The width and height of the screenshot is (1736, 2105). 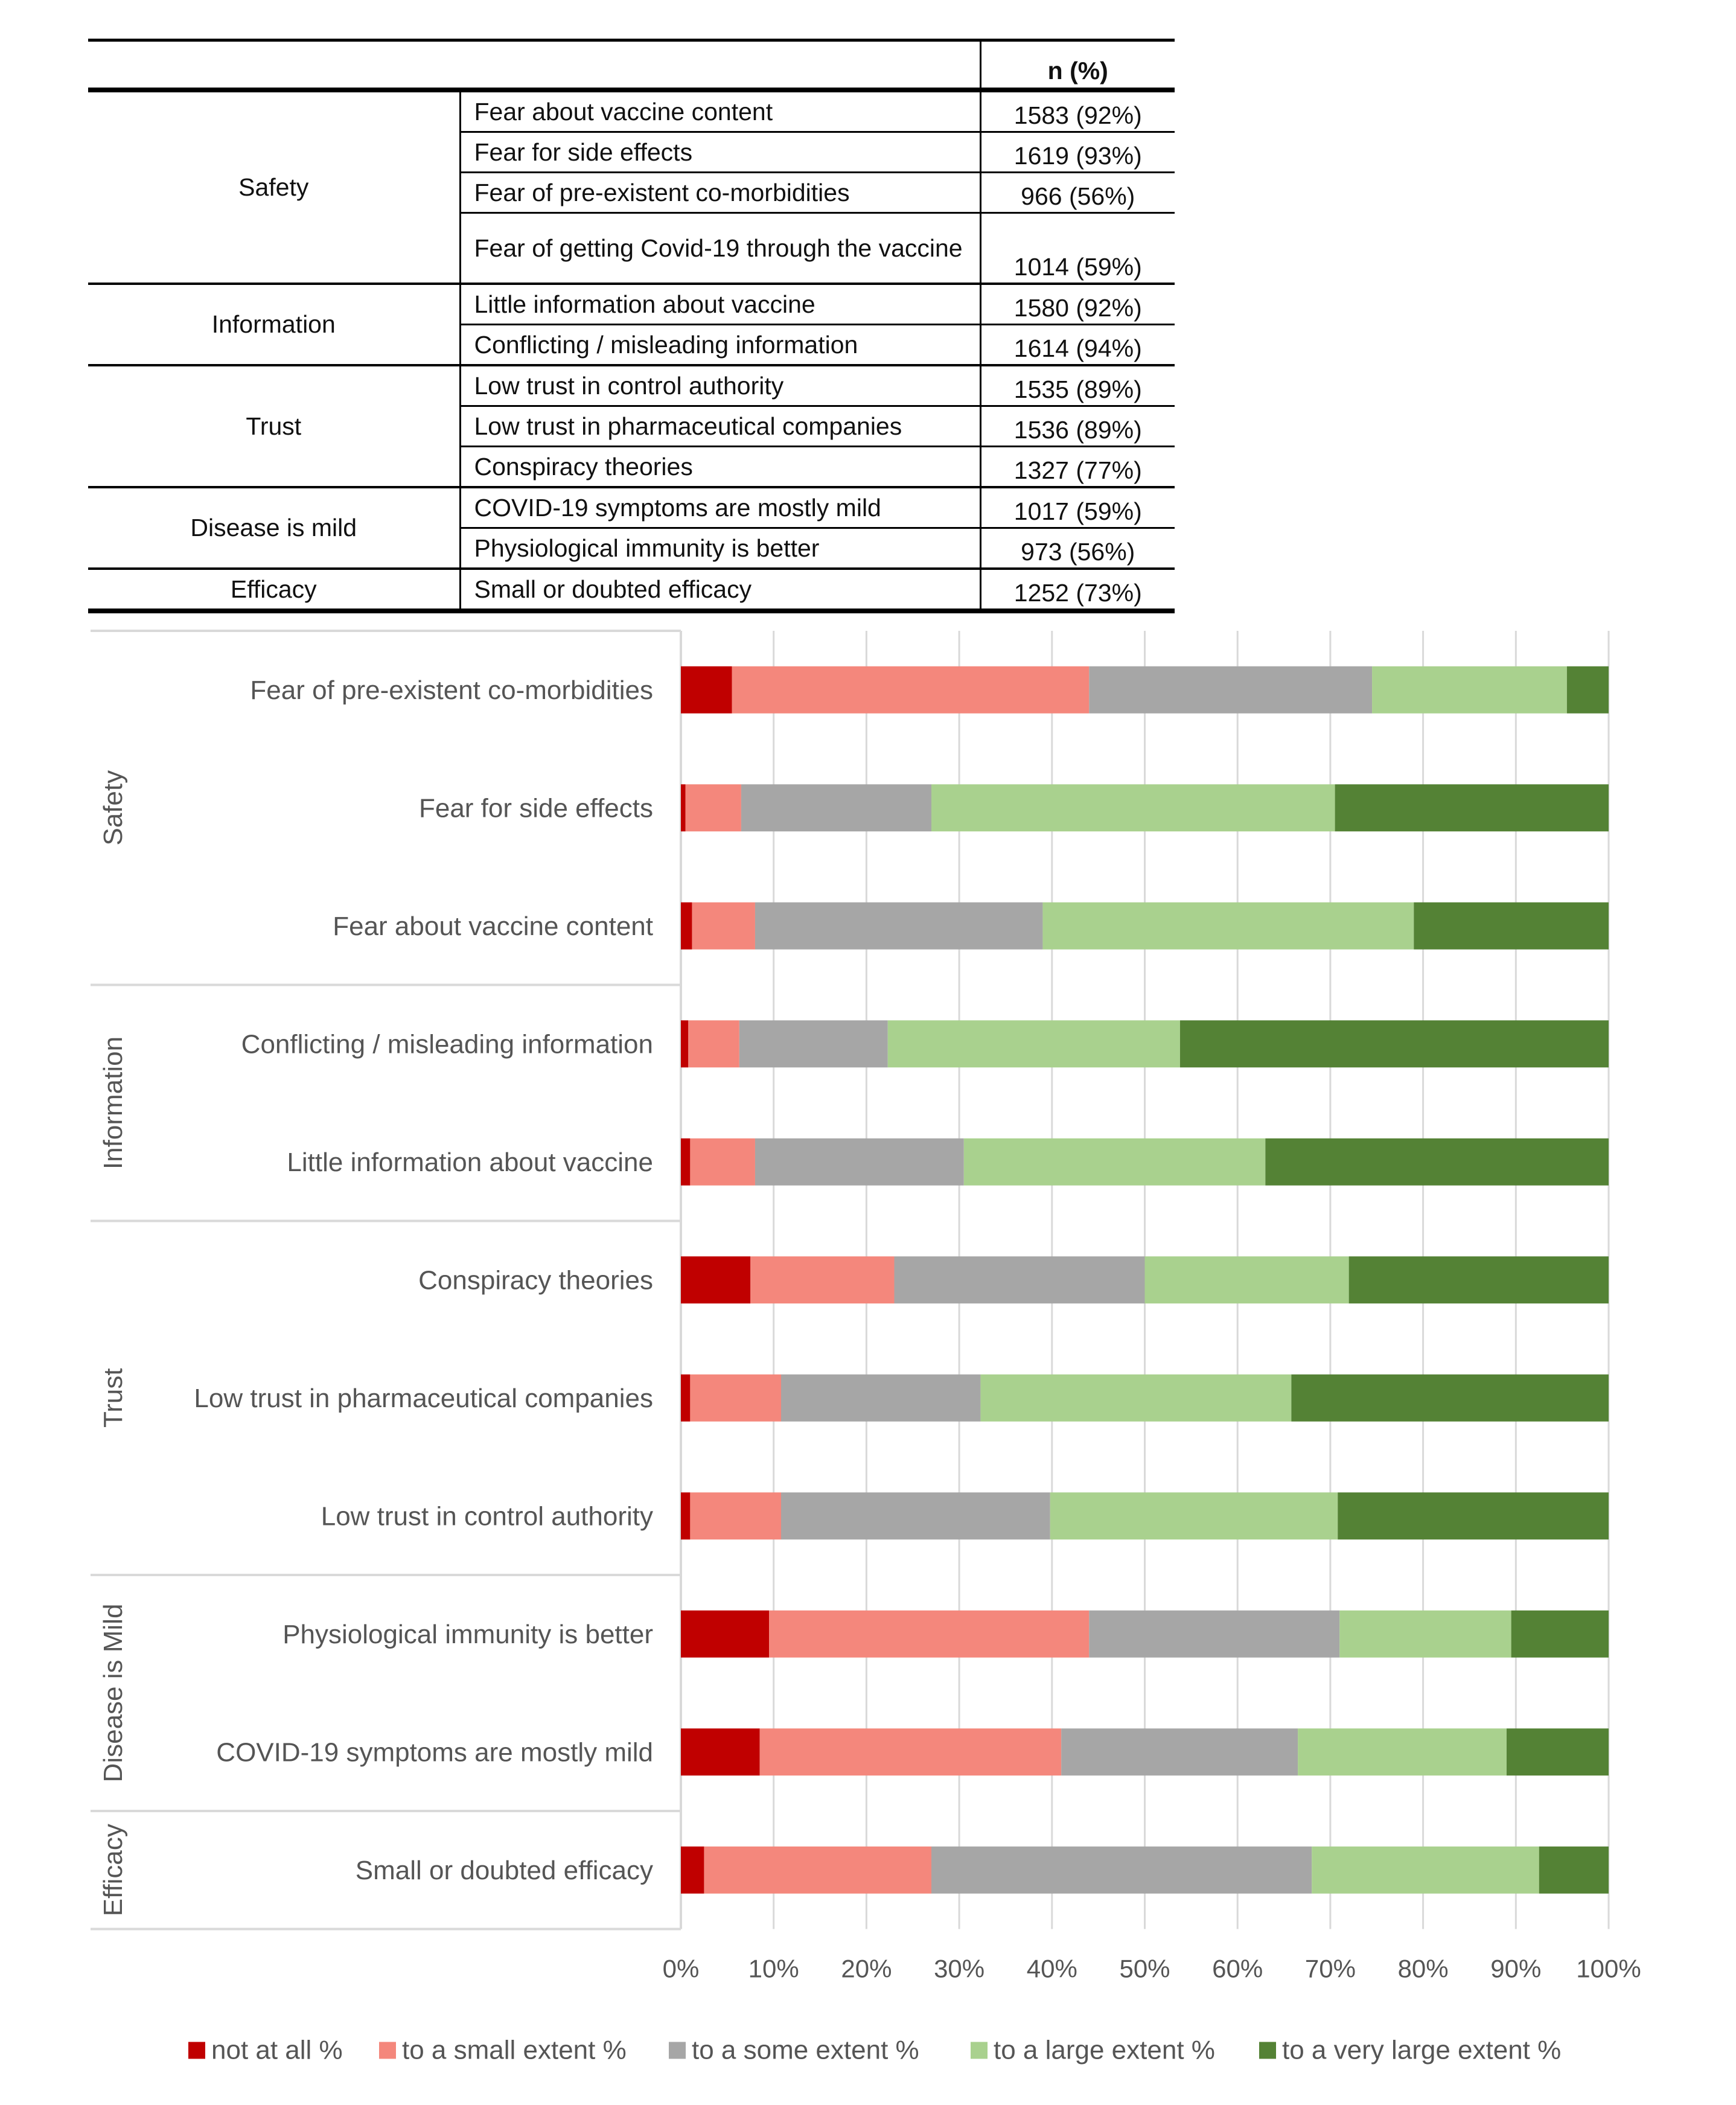 I want to click on table-row: Conspiracy theories 1327 (77%), so click(x=631, y=467).